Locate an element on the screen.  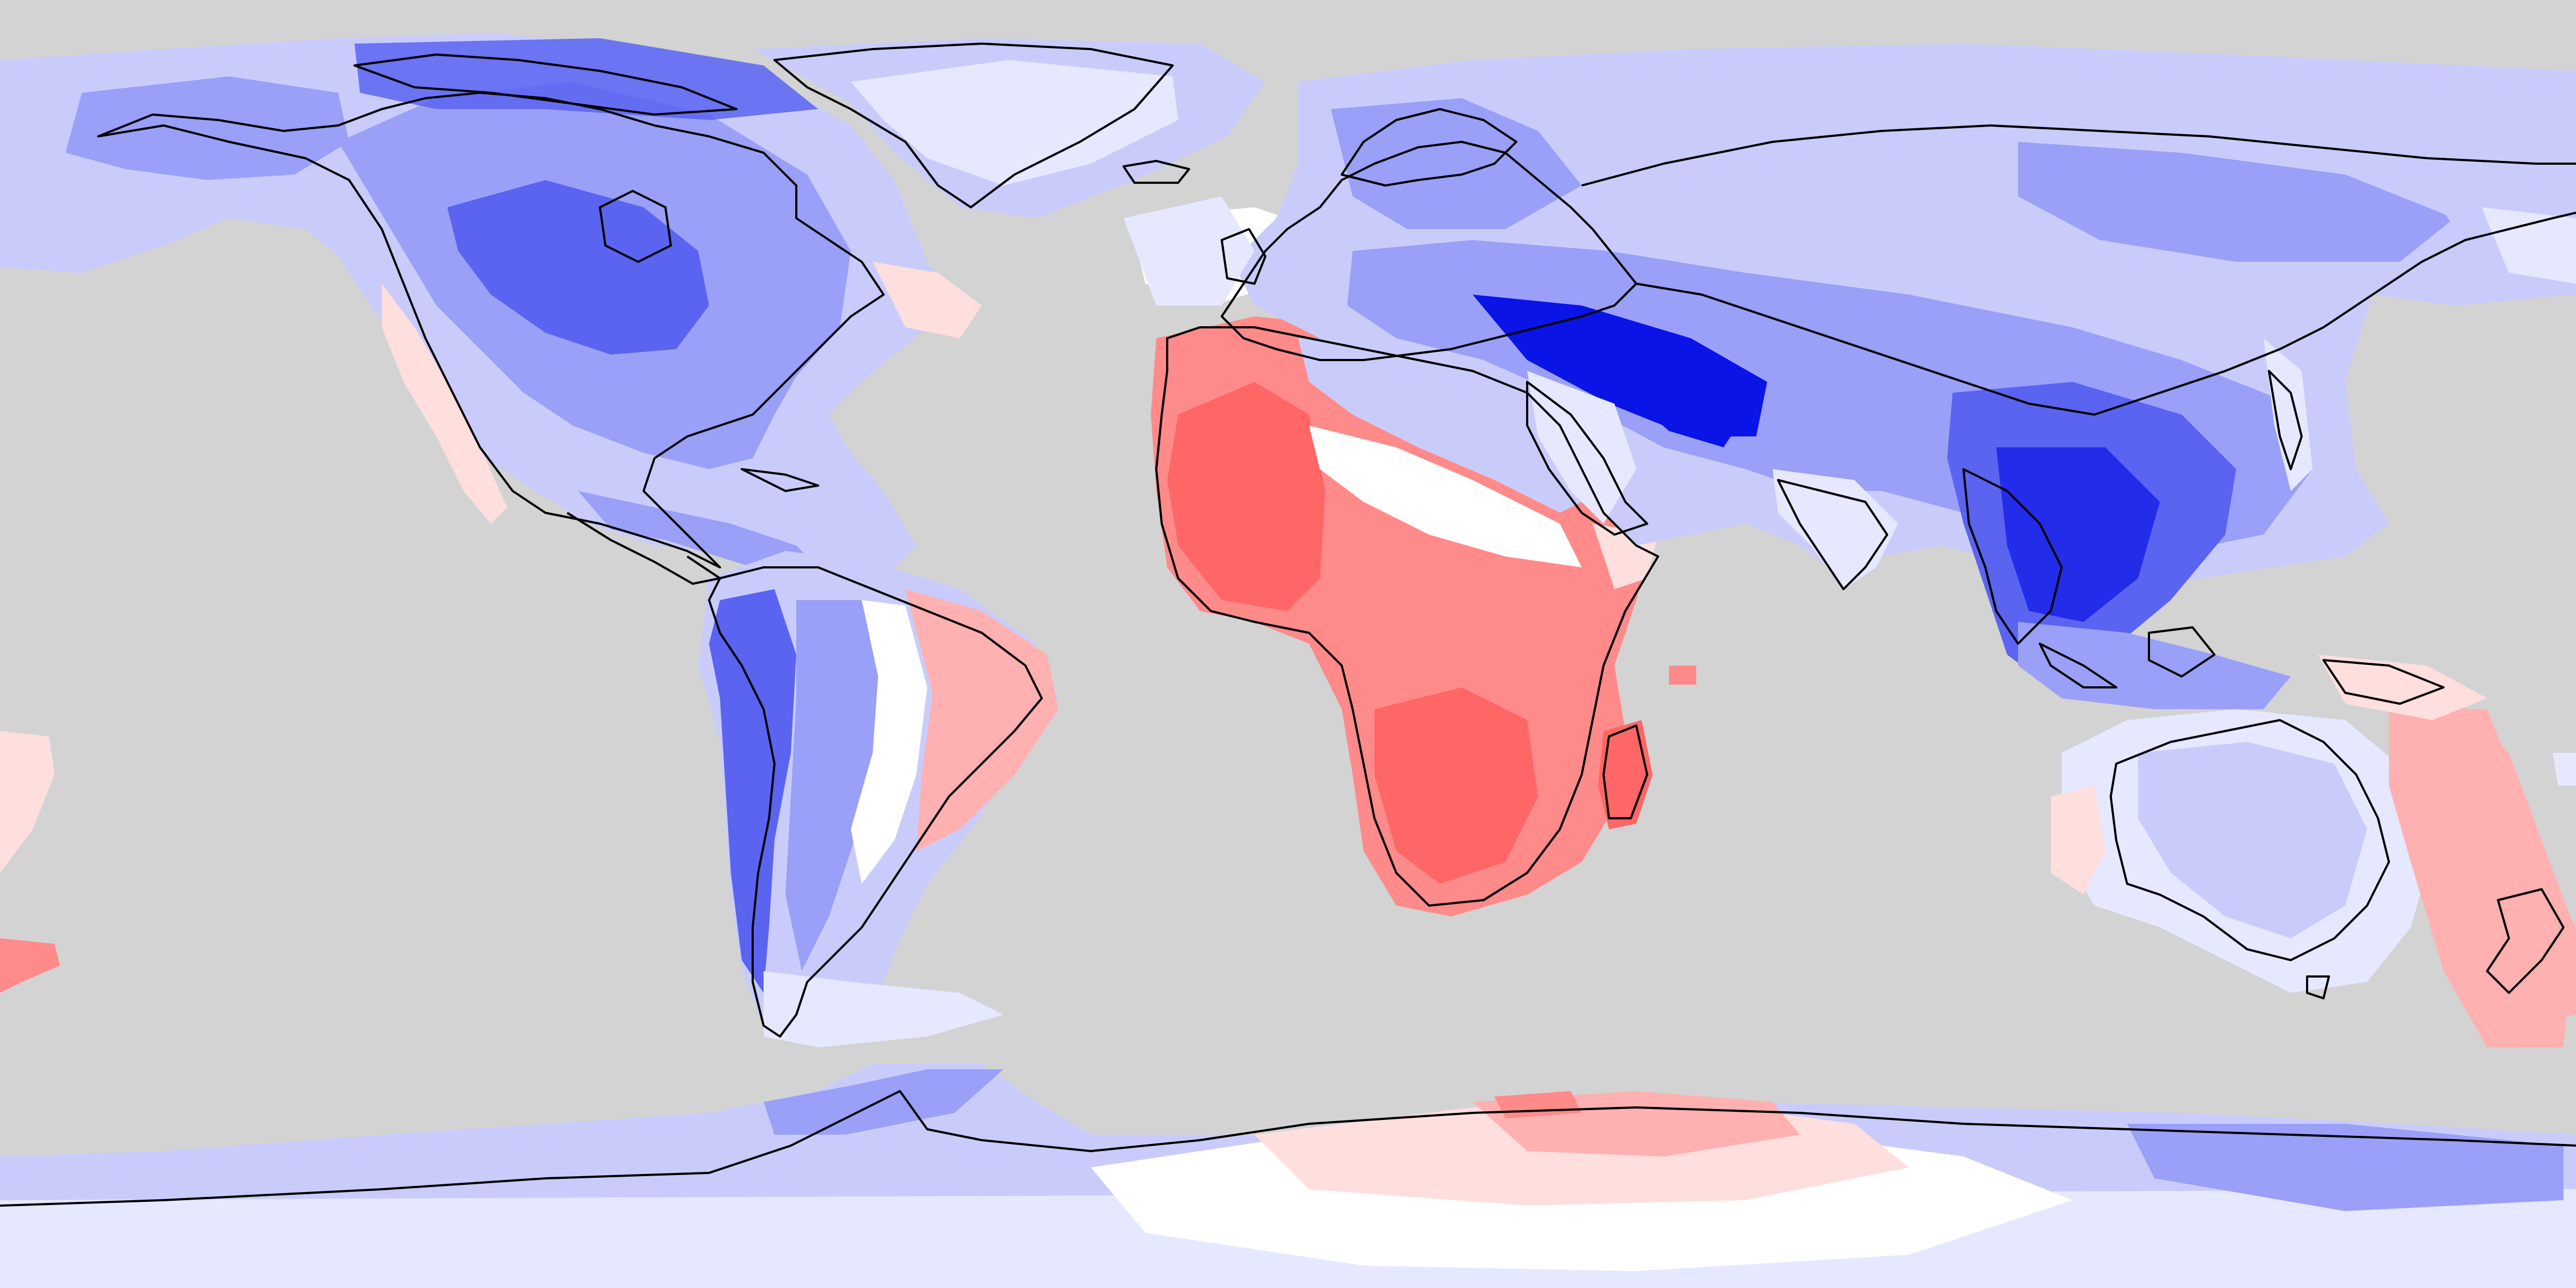
coast-australia is located at coordinates (2250, 840).